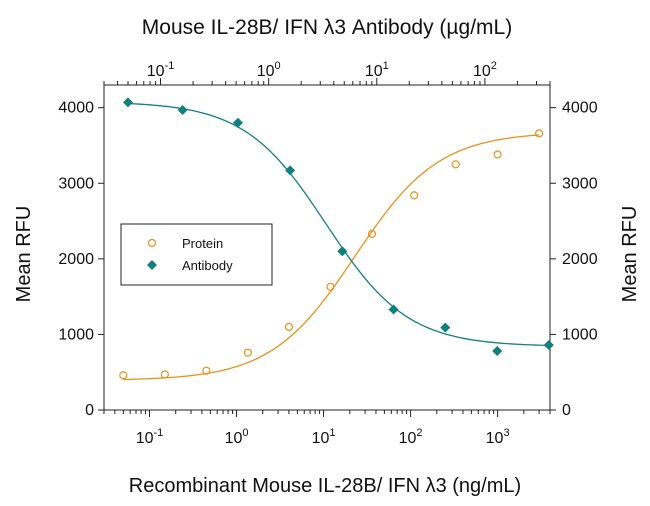 This screenshot has width=650, height=506. Describe the element at coordinates (327, 27) in the screenshot. I see `top-axis-title: Mouse IL-28B/ IFN λ3 Antibody (µg/mL)` at that location.